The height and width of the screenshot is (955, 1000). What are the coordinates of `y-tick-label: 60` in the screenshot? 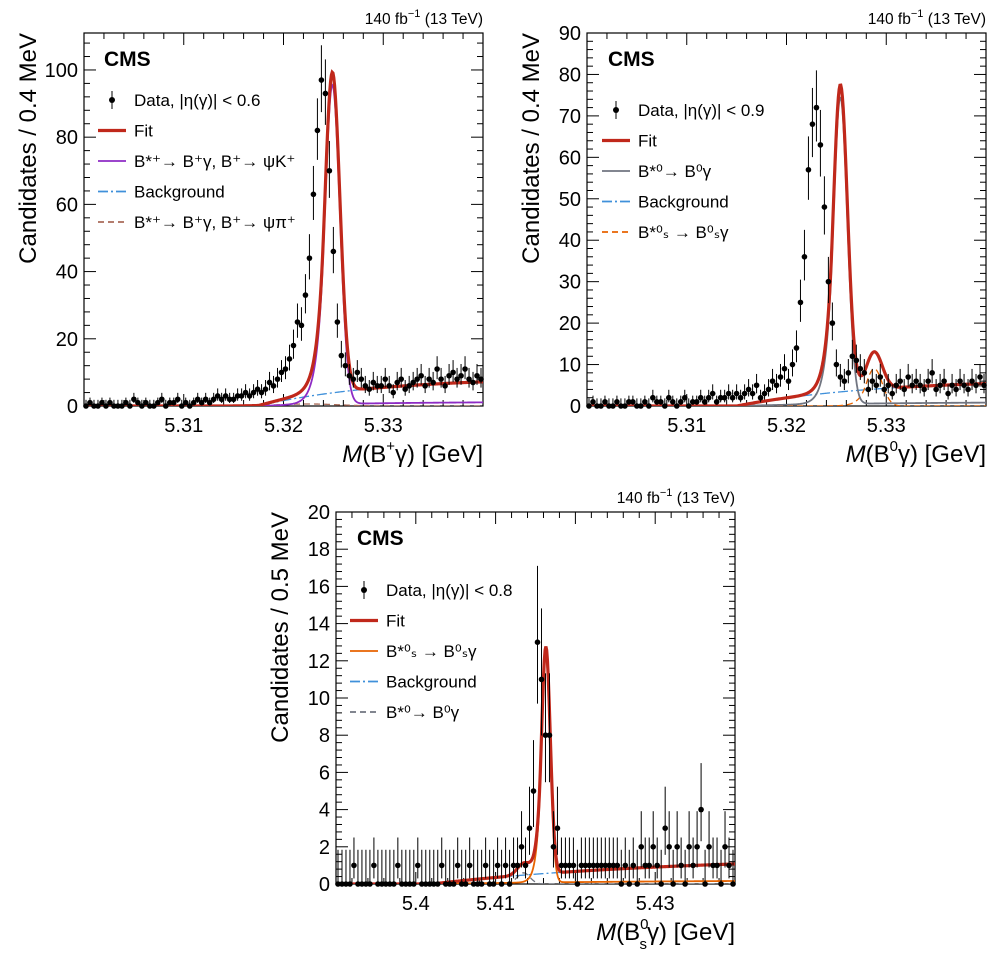 It's located at (570, 158).